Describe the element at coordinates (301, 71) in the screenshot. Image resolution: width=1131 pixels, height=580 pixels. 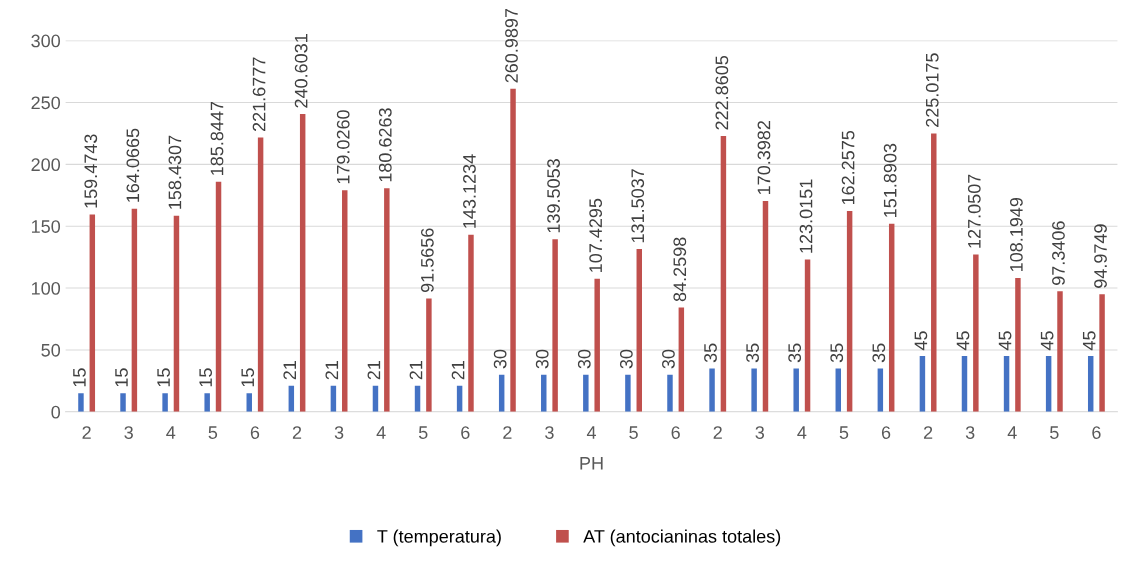
I see `data-label: 240.6031` at that location.